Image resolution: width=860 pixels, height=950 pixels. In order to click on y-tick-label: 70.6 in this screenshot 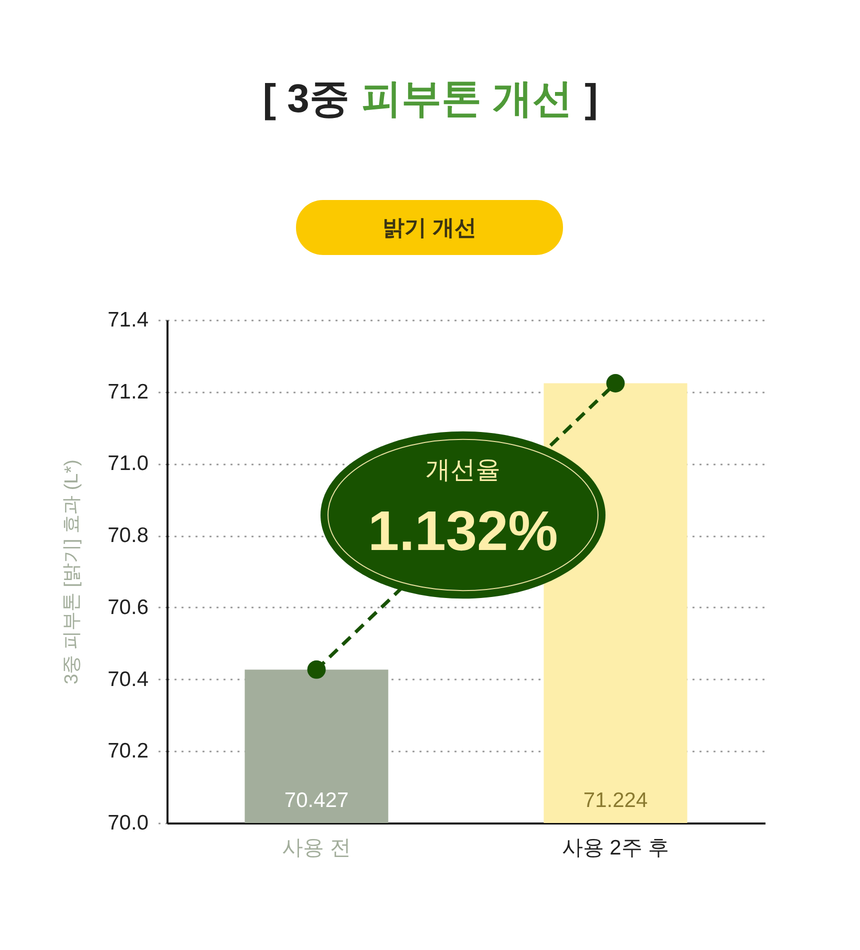, I will do `click(128, 607)`.